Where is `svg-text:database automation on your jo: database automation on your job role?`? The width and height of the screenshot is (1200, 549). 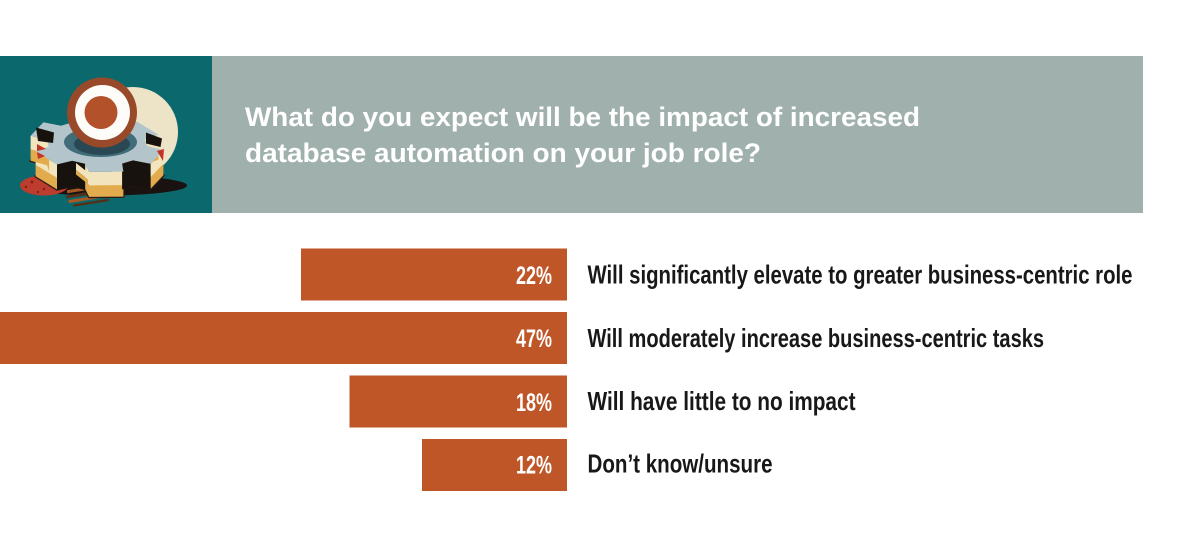
svg-text:database automation on your jo: database automation on your job role? is located at coordinates (503, 153).